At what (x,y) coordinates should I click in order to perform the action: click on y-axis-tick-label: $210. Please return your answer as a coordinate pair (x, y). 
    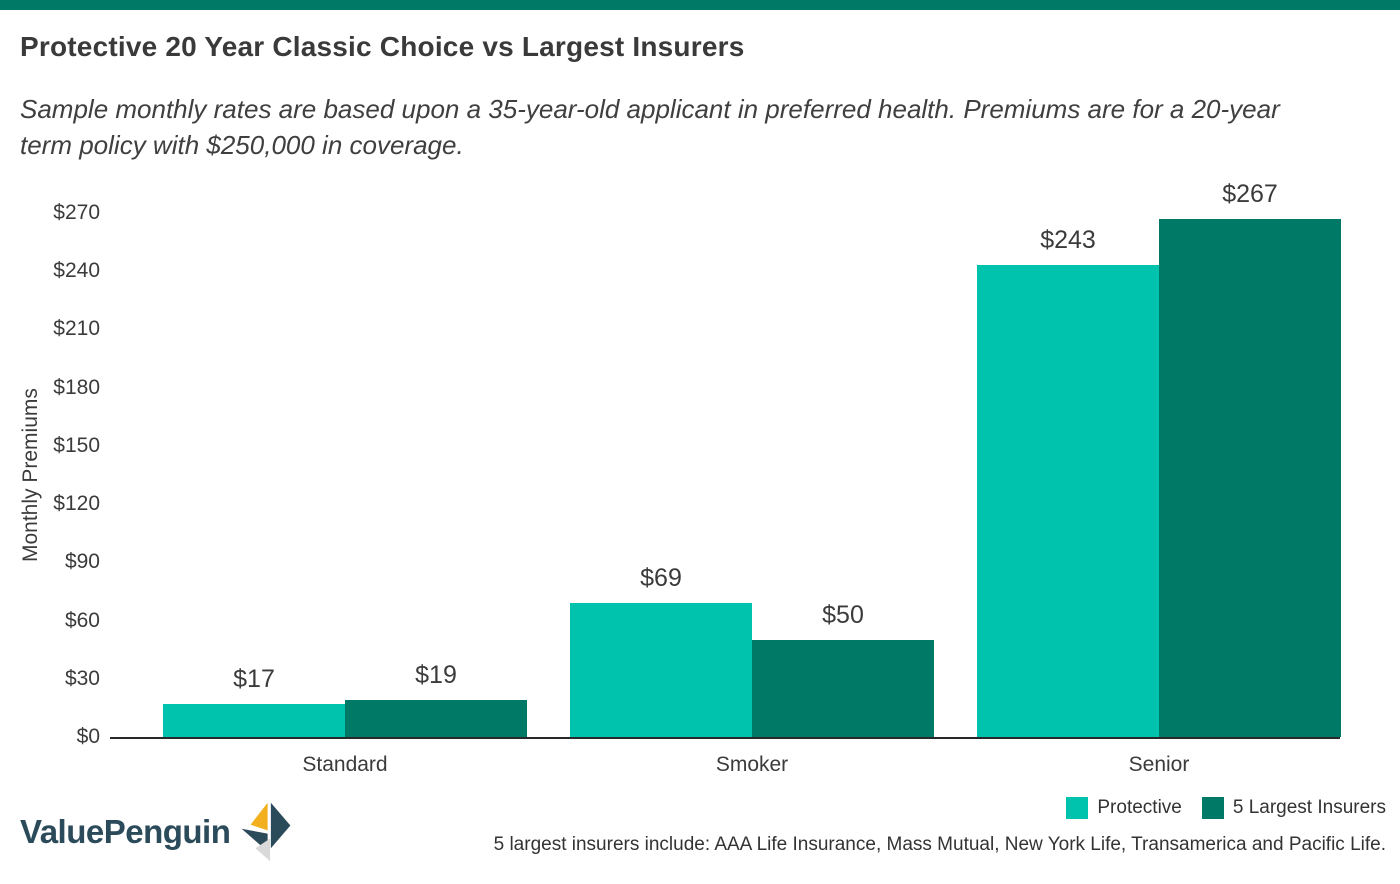
    Looking at the image, I should click on (76, 329).